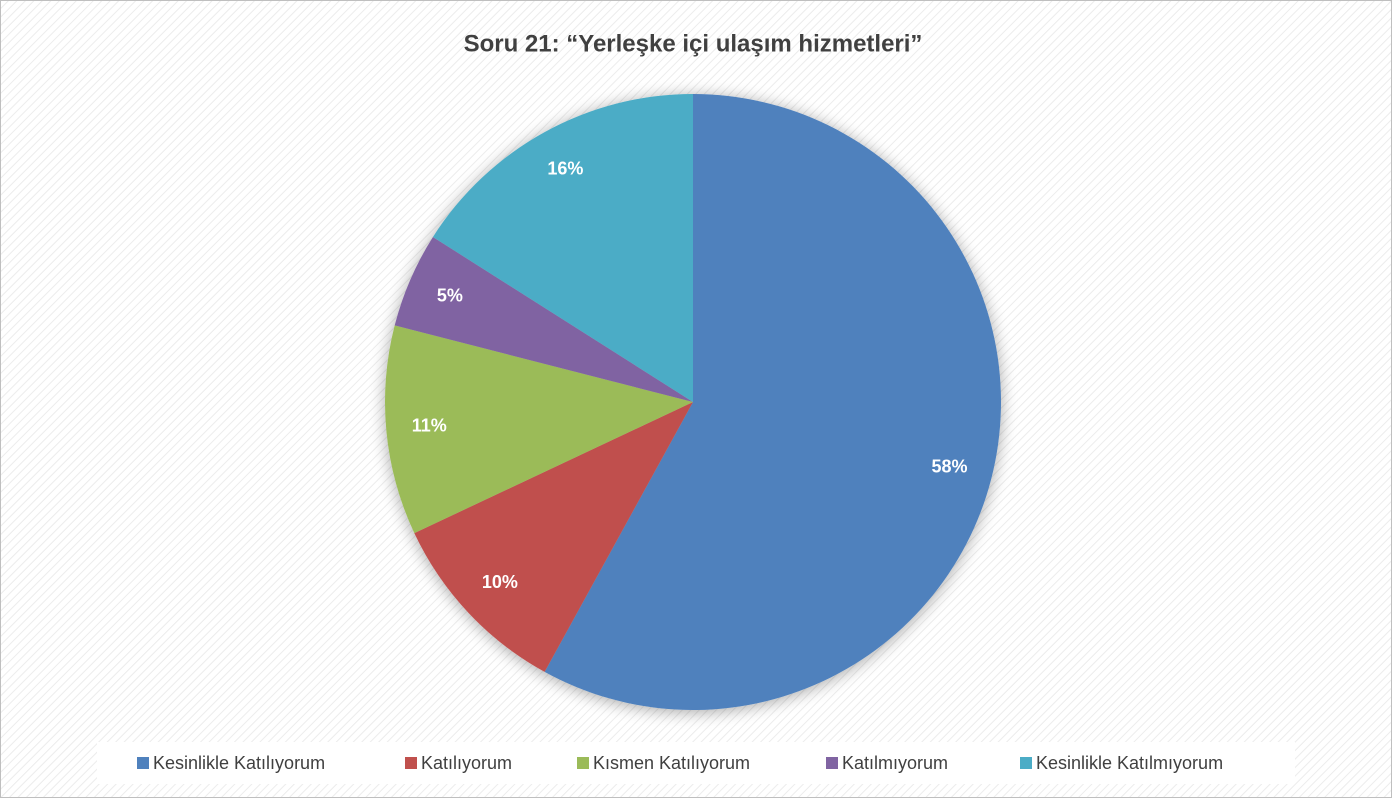 This screenshot has width=1392, height=803. I want to click on data-label: 5%, so click(450, 296).